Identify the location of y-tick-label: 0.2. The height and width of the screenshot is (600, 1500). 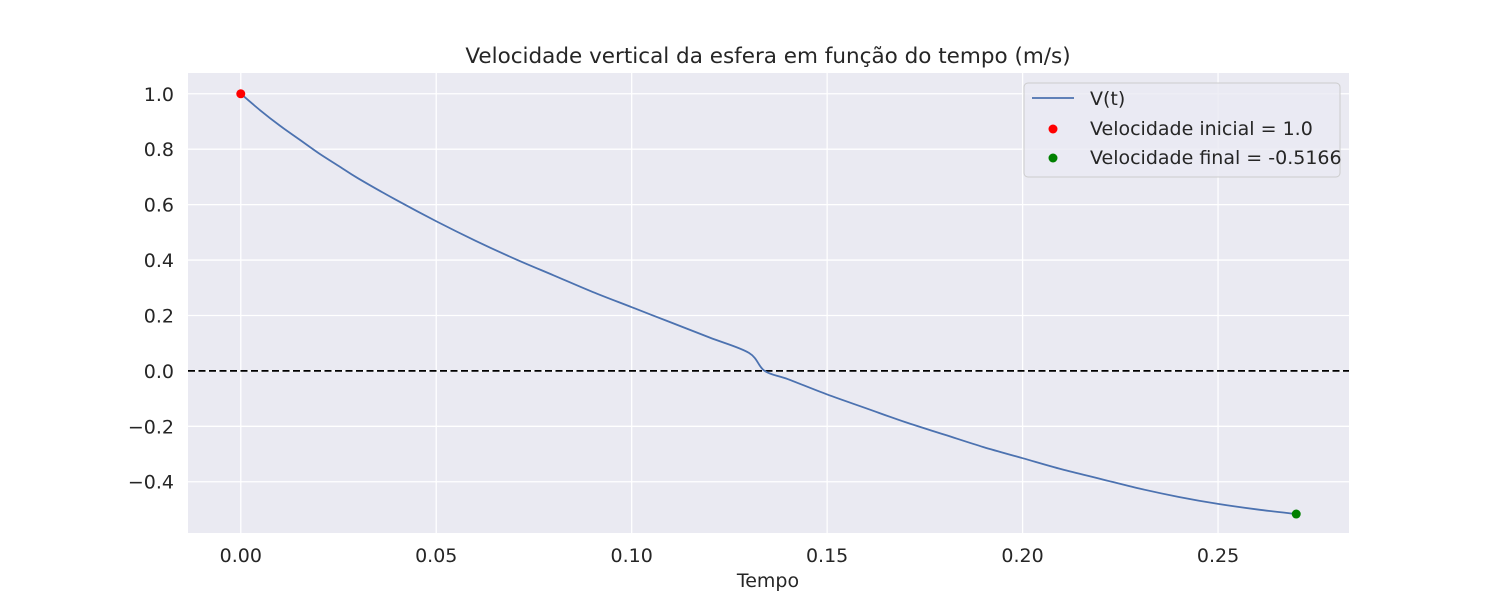
(159, 316).